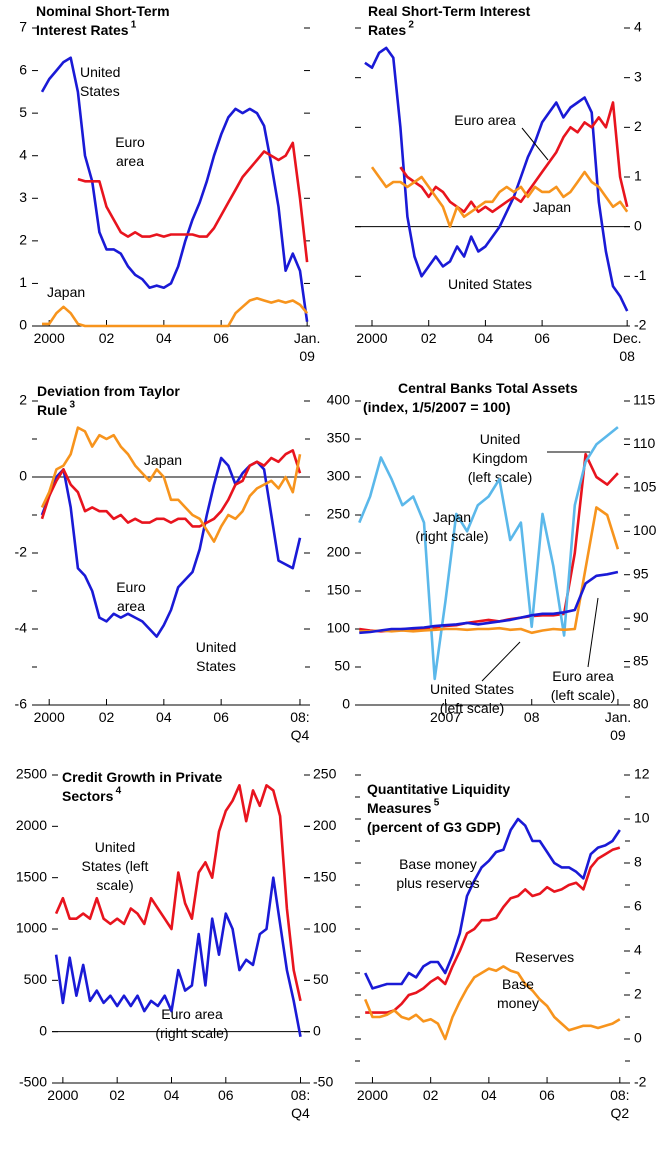 The image size is (663, 1171). I want to click on x-tick-label: 2007, so click(445, 717).